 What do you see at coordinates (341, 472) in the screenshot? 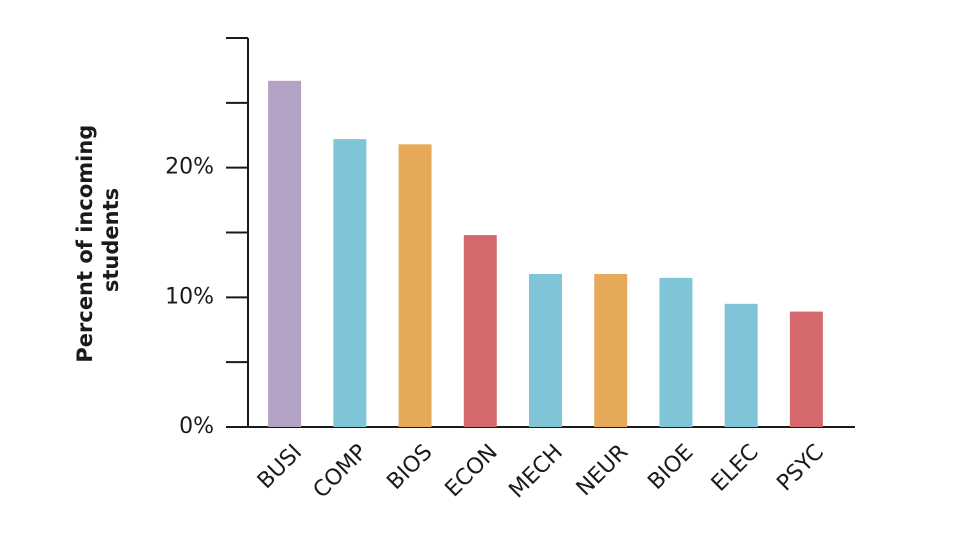
I see `x-tick-label: COMP` at bounding box center [341, 472].